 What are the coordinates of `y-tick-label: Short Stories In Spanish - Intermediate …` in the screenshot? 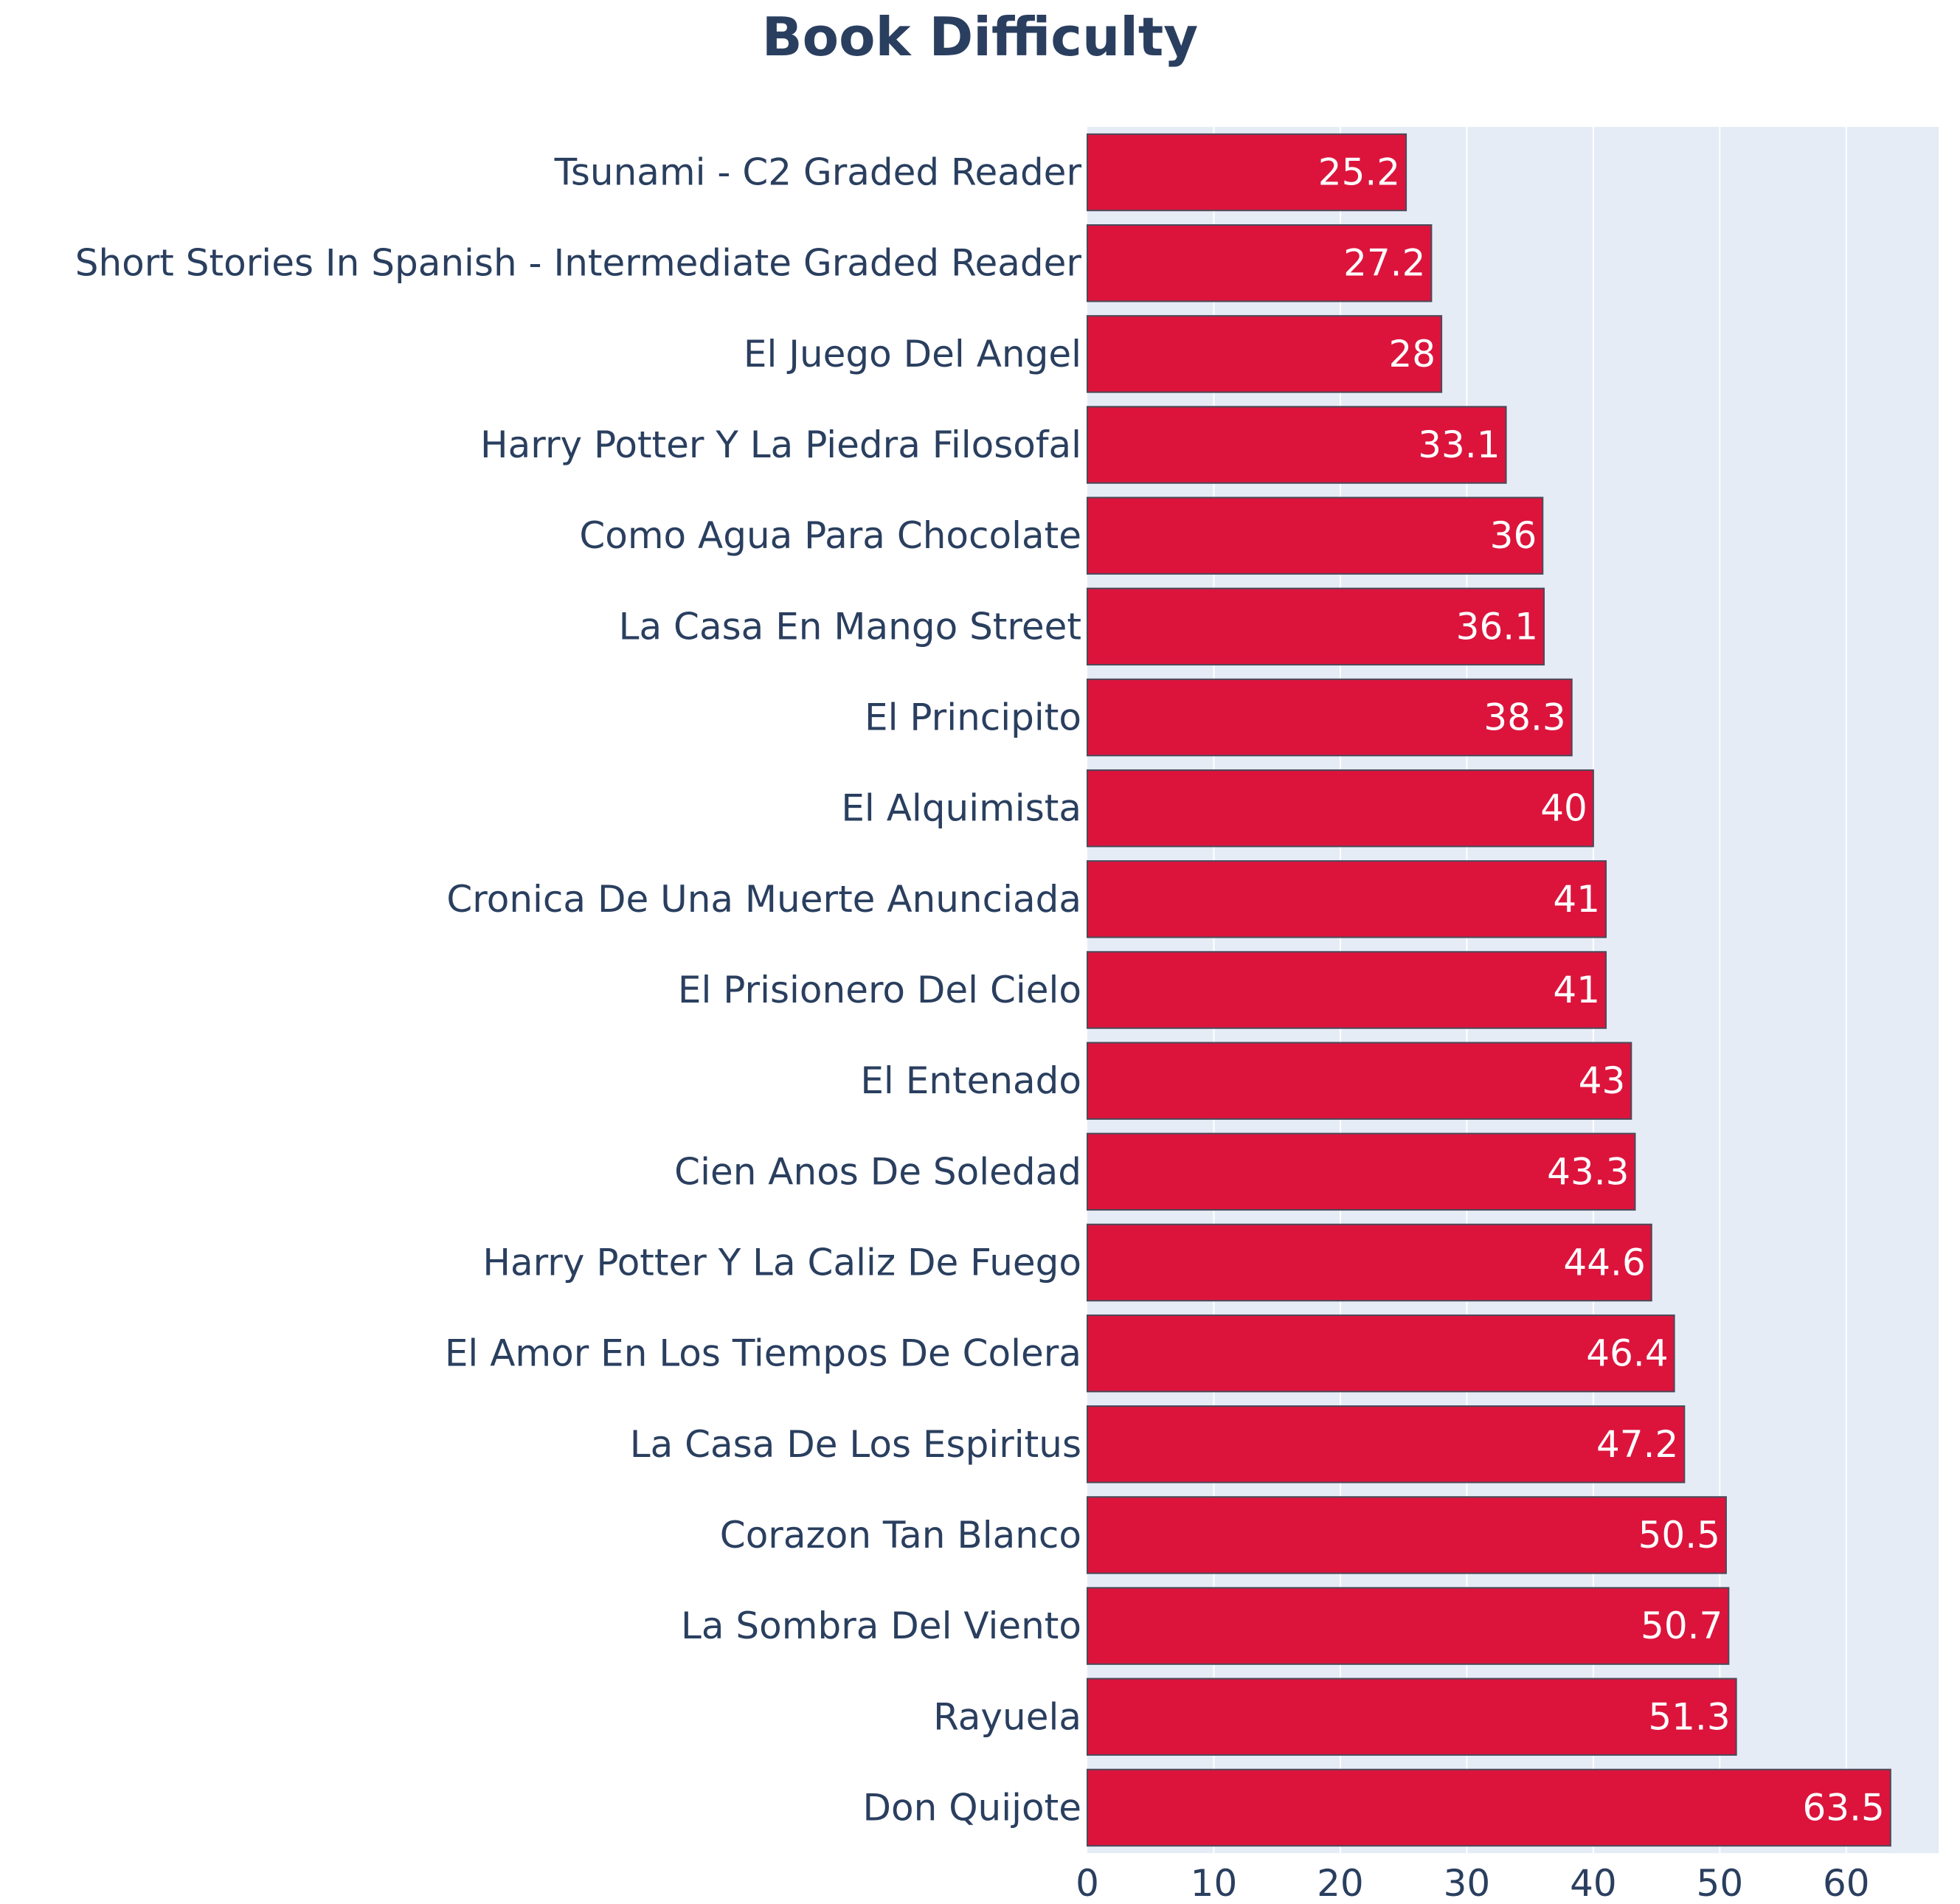 It's located at (579, 263).